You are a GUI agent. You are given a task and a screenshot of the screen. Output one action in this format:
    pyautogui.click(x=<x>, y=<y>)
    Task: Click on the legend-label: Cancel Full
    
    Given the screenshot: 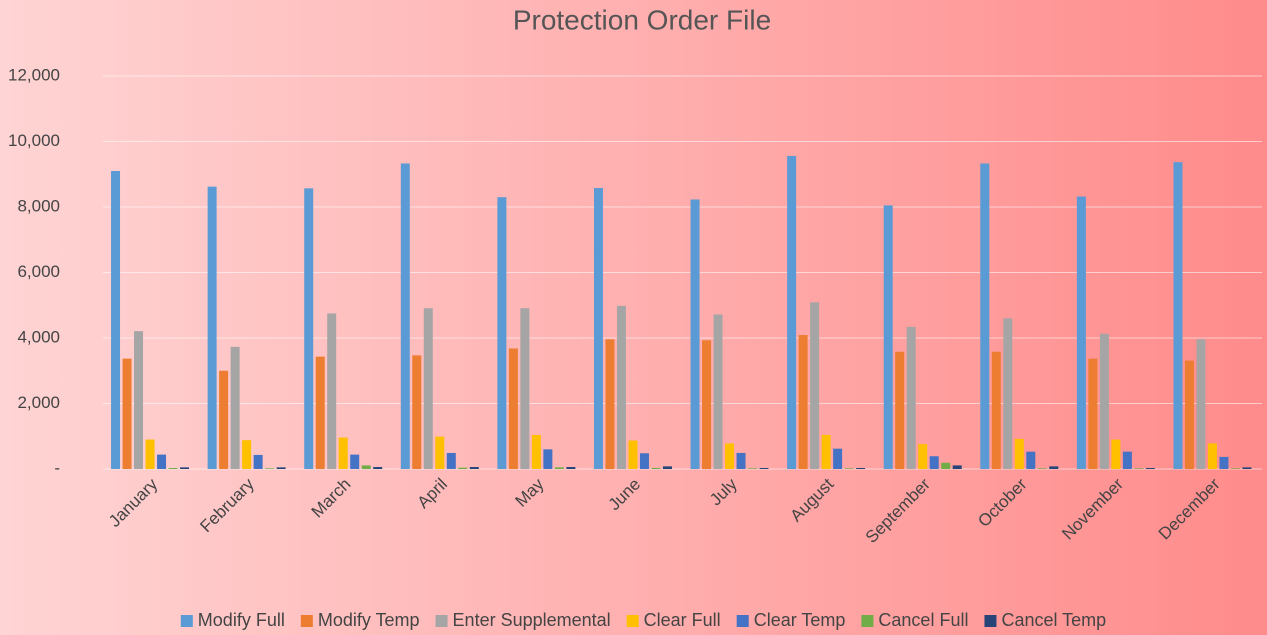 What is the action you would take?
    pyautogui.click(x=923, y=620)
    